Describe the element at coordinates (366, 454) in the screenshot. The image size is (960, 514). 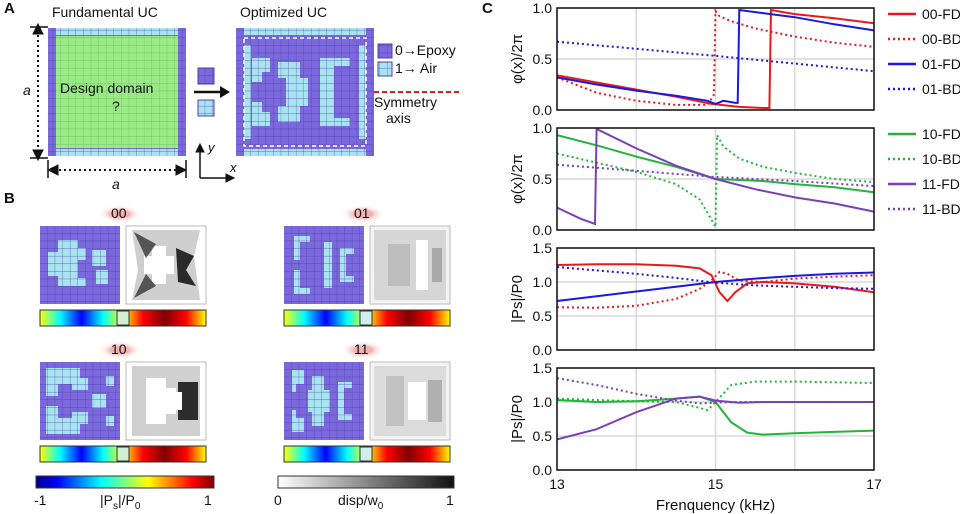
I see `cell-11-strip-inset` at that location.